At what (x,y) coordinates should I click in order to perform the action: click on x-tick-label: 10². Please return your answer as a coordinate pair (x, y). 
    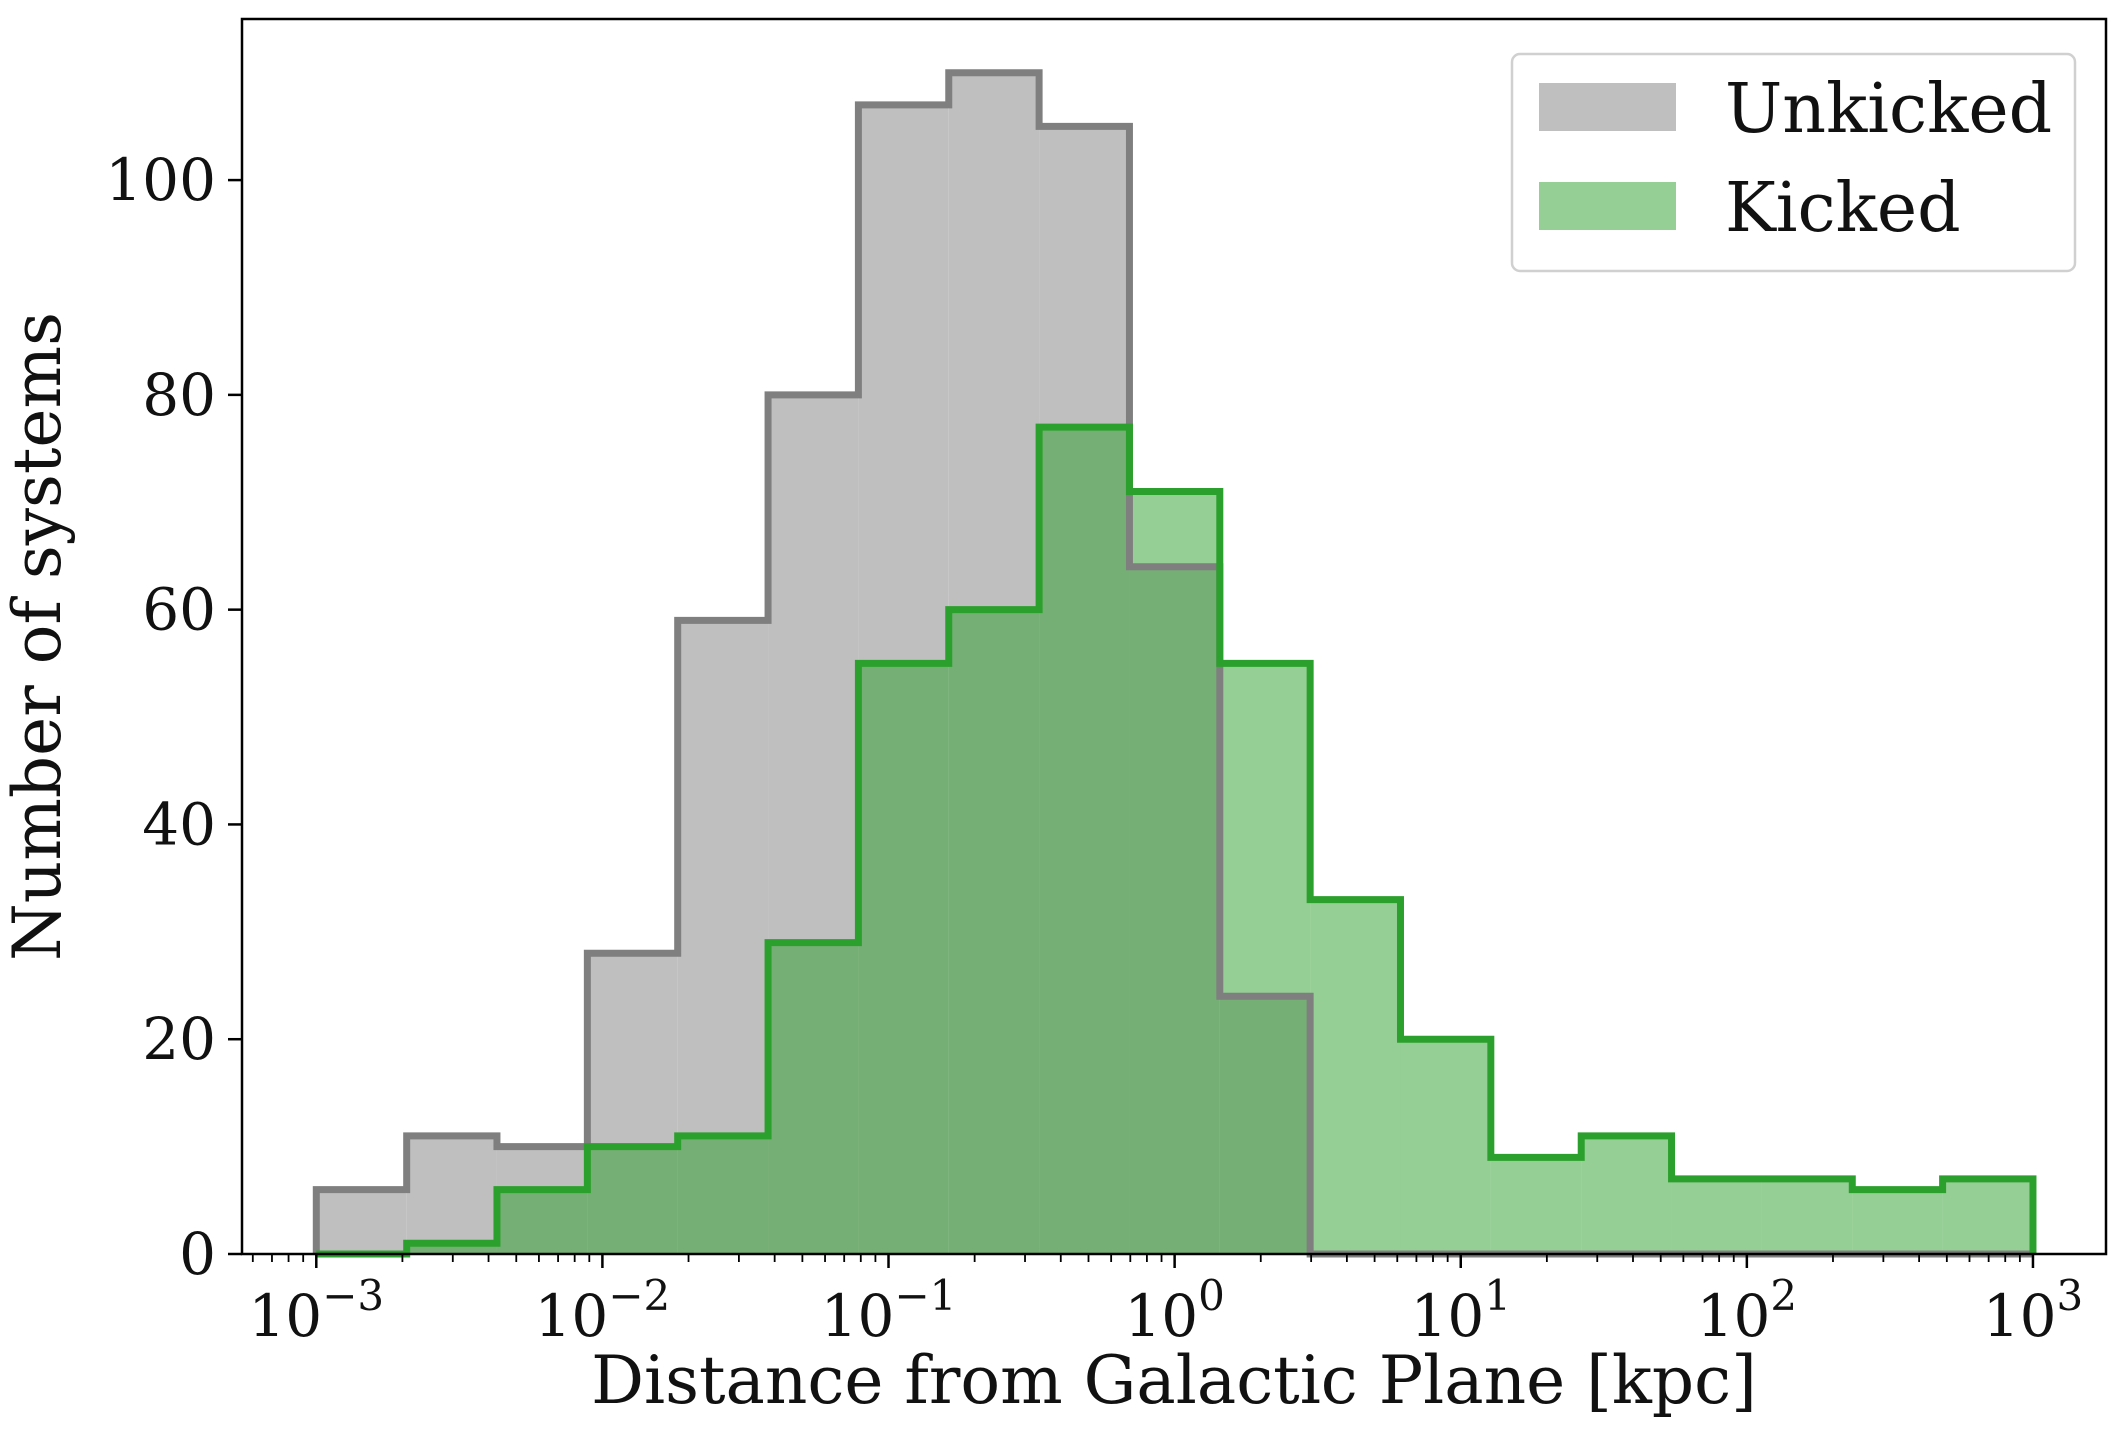
    Looking at the image, I should click on (1747, 1310).